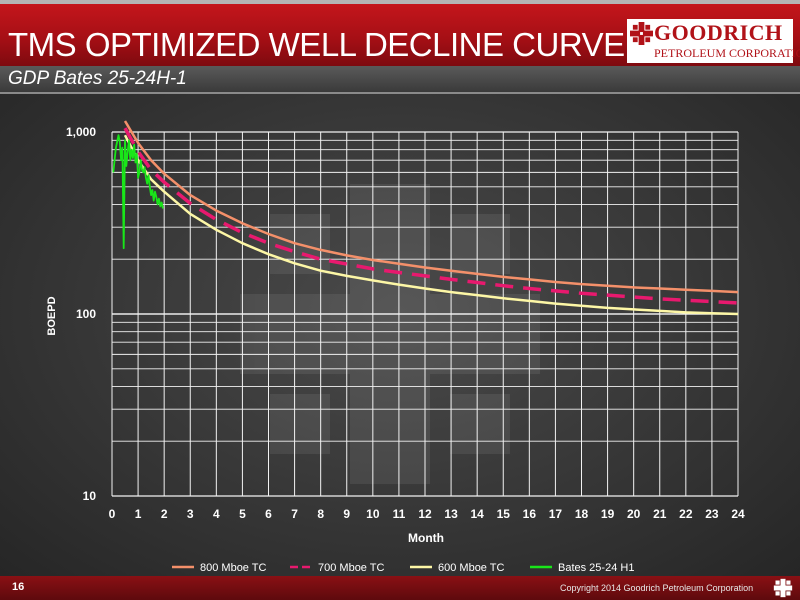  I want to click on goodrich-logo-icon, so click(641, 33).